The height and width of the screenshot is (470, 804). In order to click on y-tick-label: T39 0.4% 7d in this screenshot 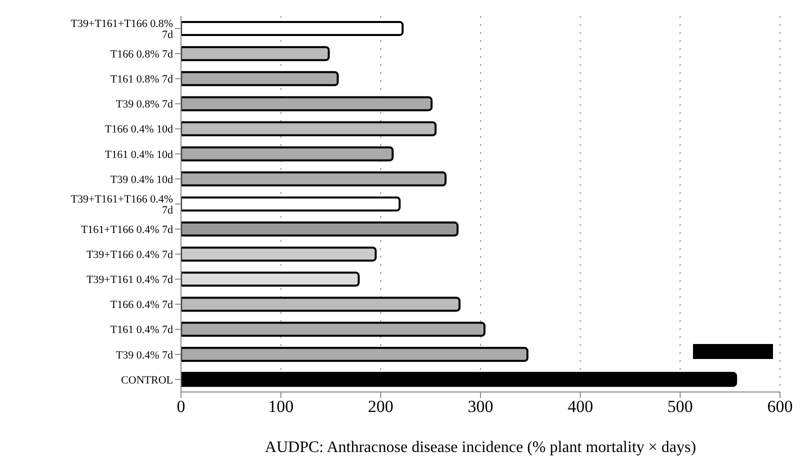, I will do `click(145, 355)`.